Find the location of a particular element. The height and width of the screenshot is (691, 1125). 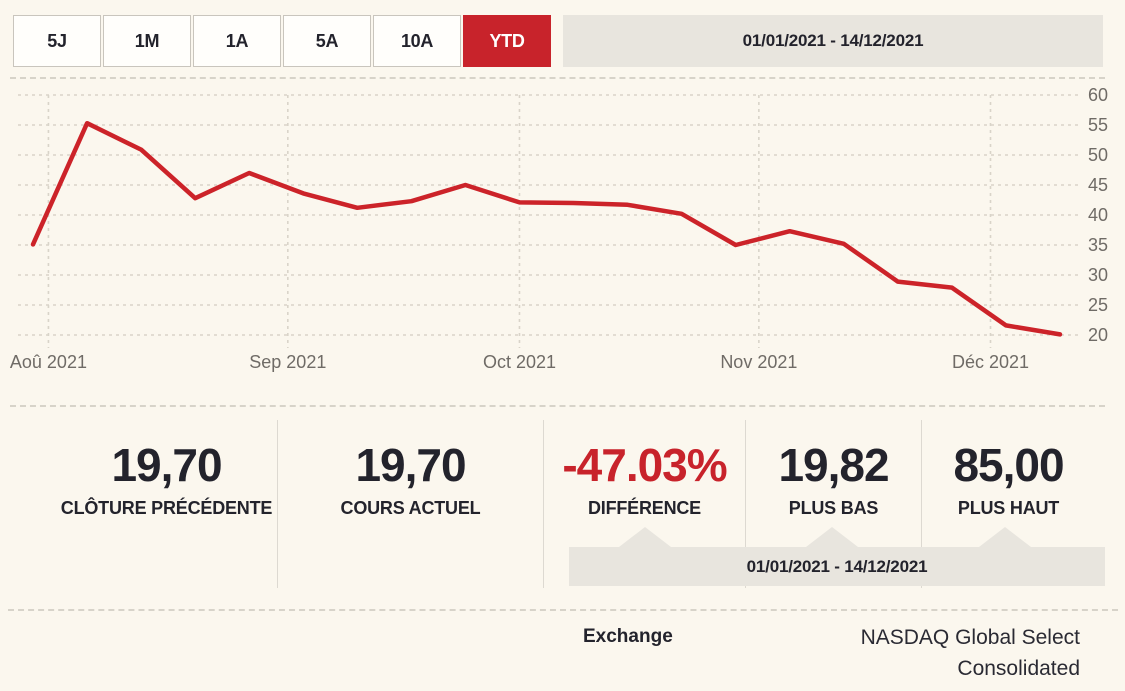

stat-value: 19,82 is located at coordinates (833, 465).